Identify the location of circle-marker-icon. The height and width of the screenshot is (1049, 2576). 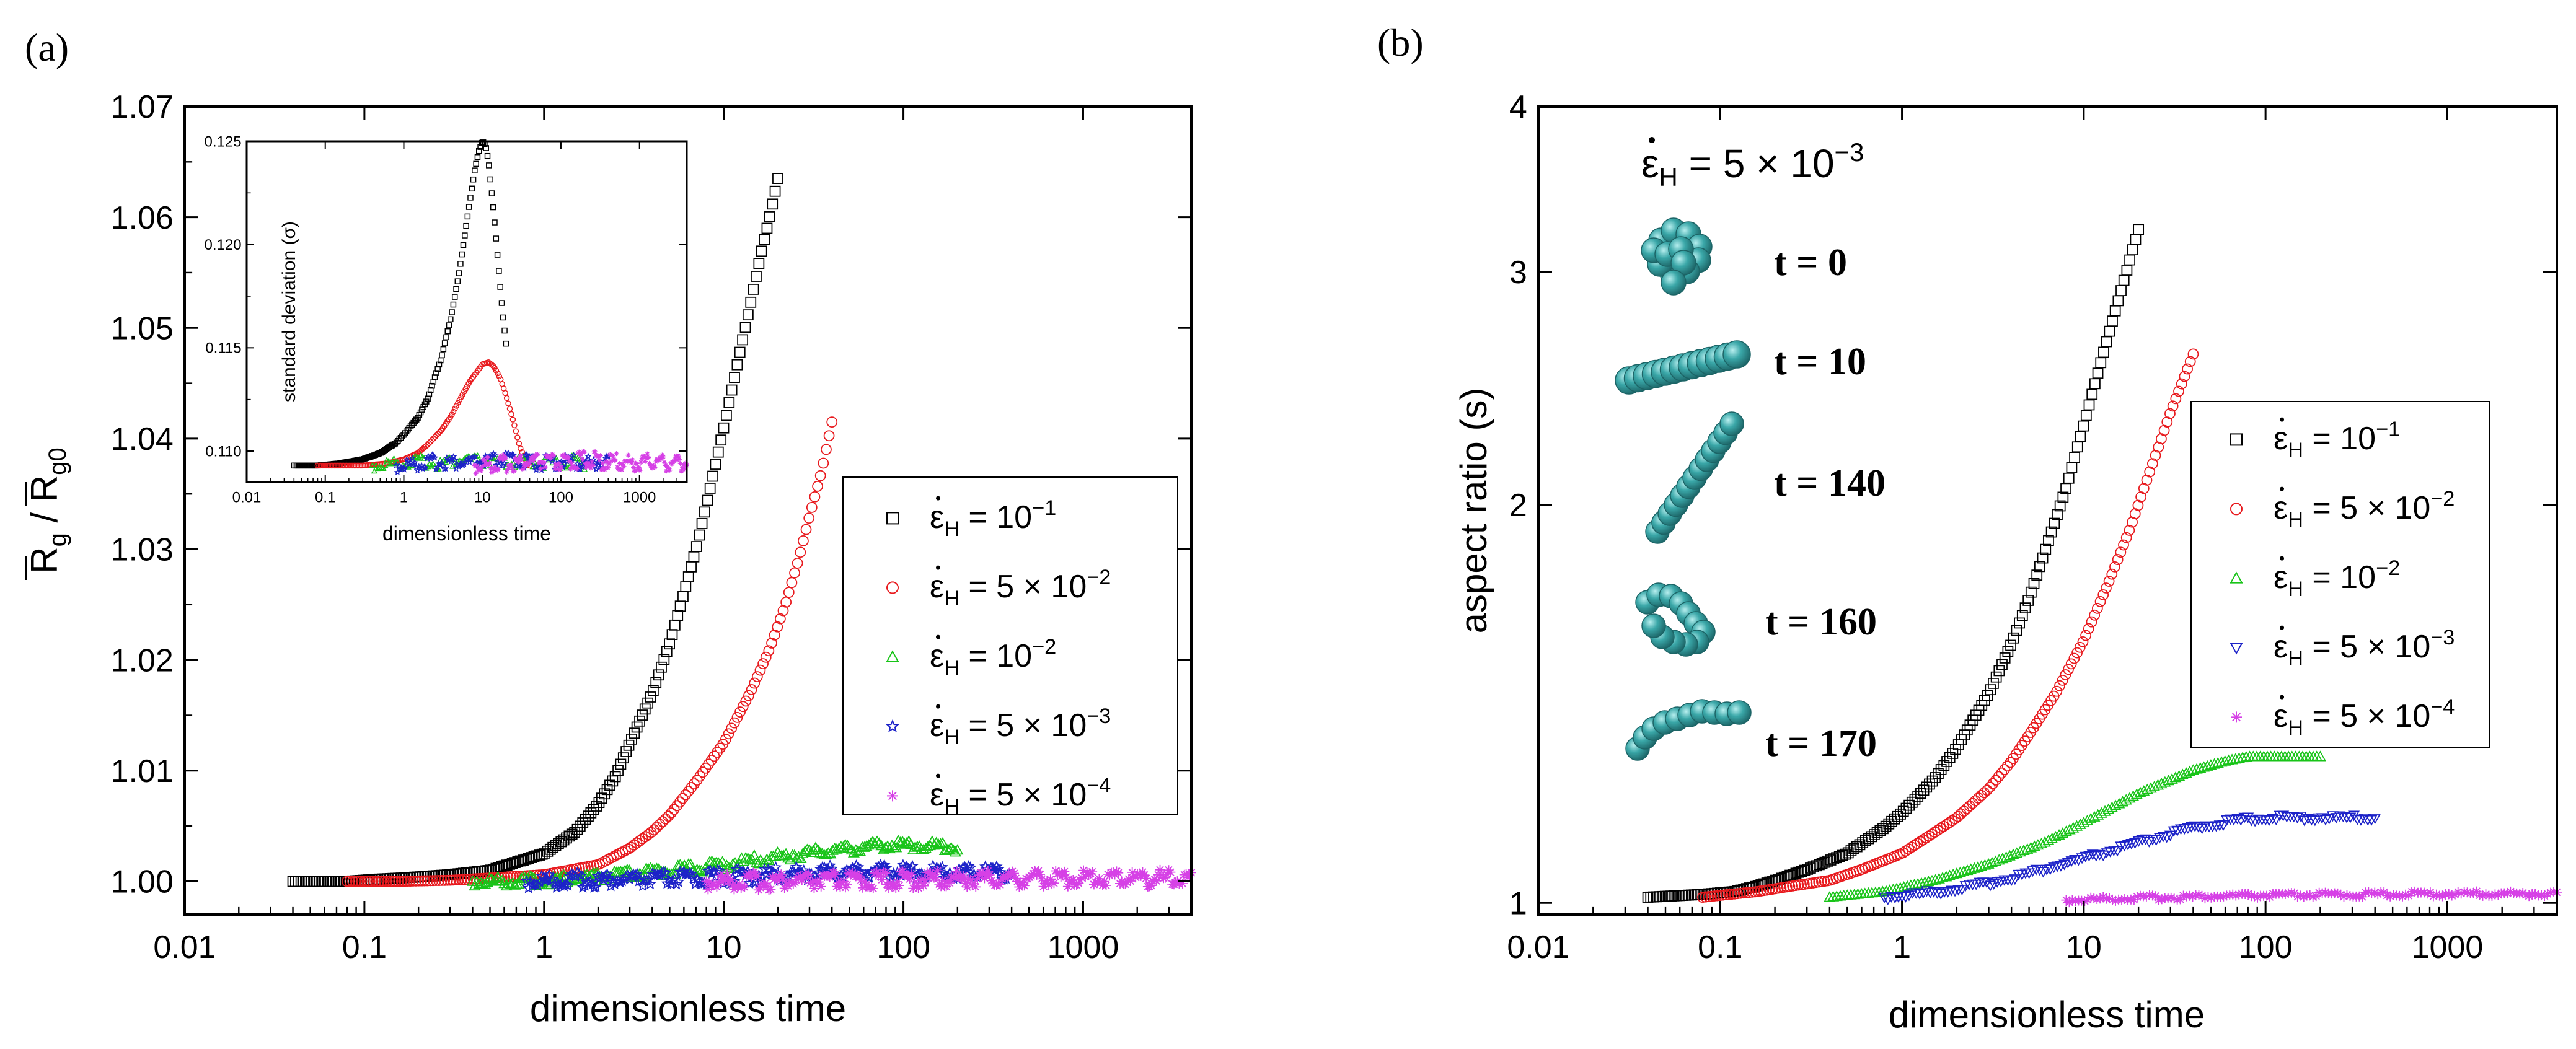
(2236, 509).